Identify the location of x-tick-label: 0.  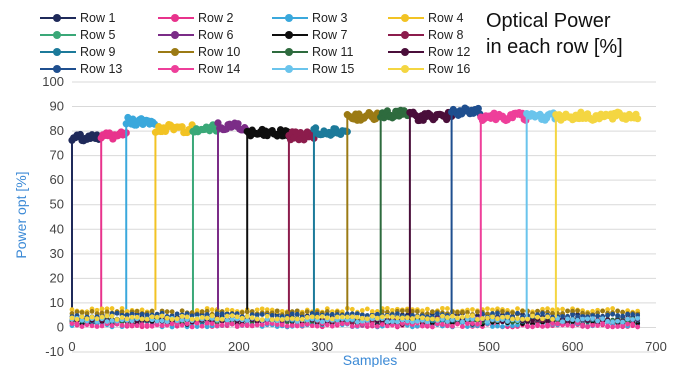
(71, 346).